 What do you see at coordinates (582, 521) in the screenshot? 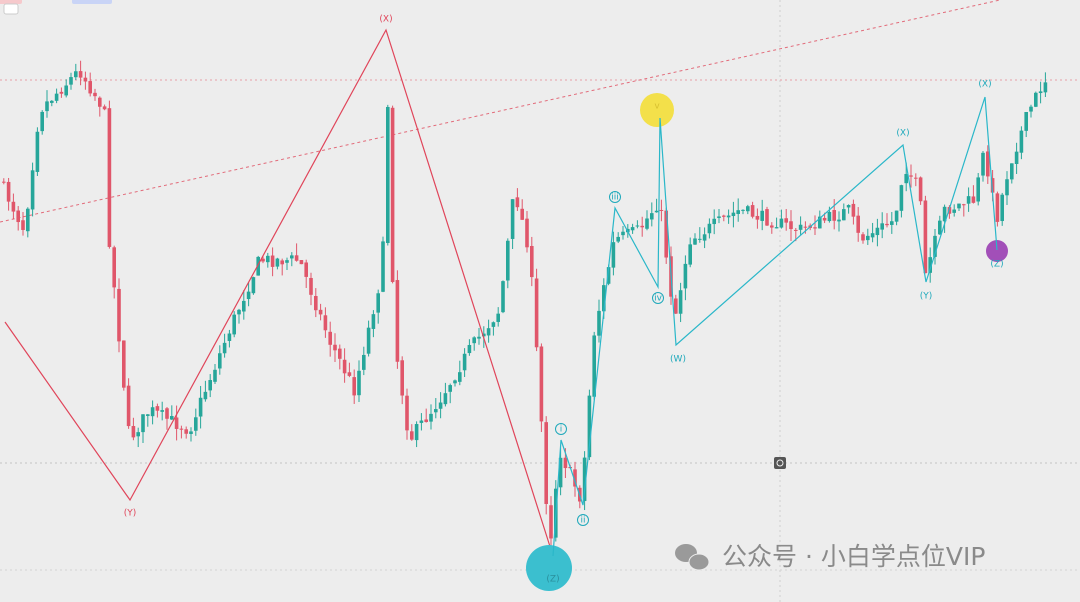
I see `wave-label: ii` at bounding box center [582, 521].